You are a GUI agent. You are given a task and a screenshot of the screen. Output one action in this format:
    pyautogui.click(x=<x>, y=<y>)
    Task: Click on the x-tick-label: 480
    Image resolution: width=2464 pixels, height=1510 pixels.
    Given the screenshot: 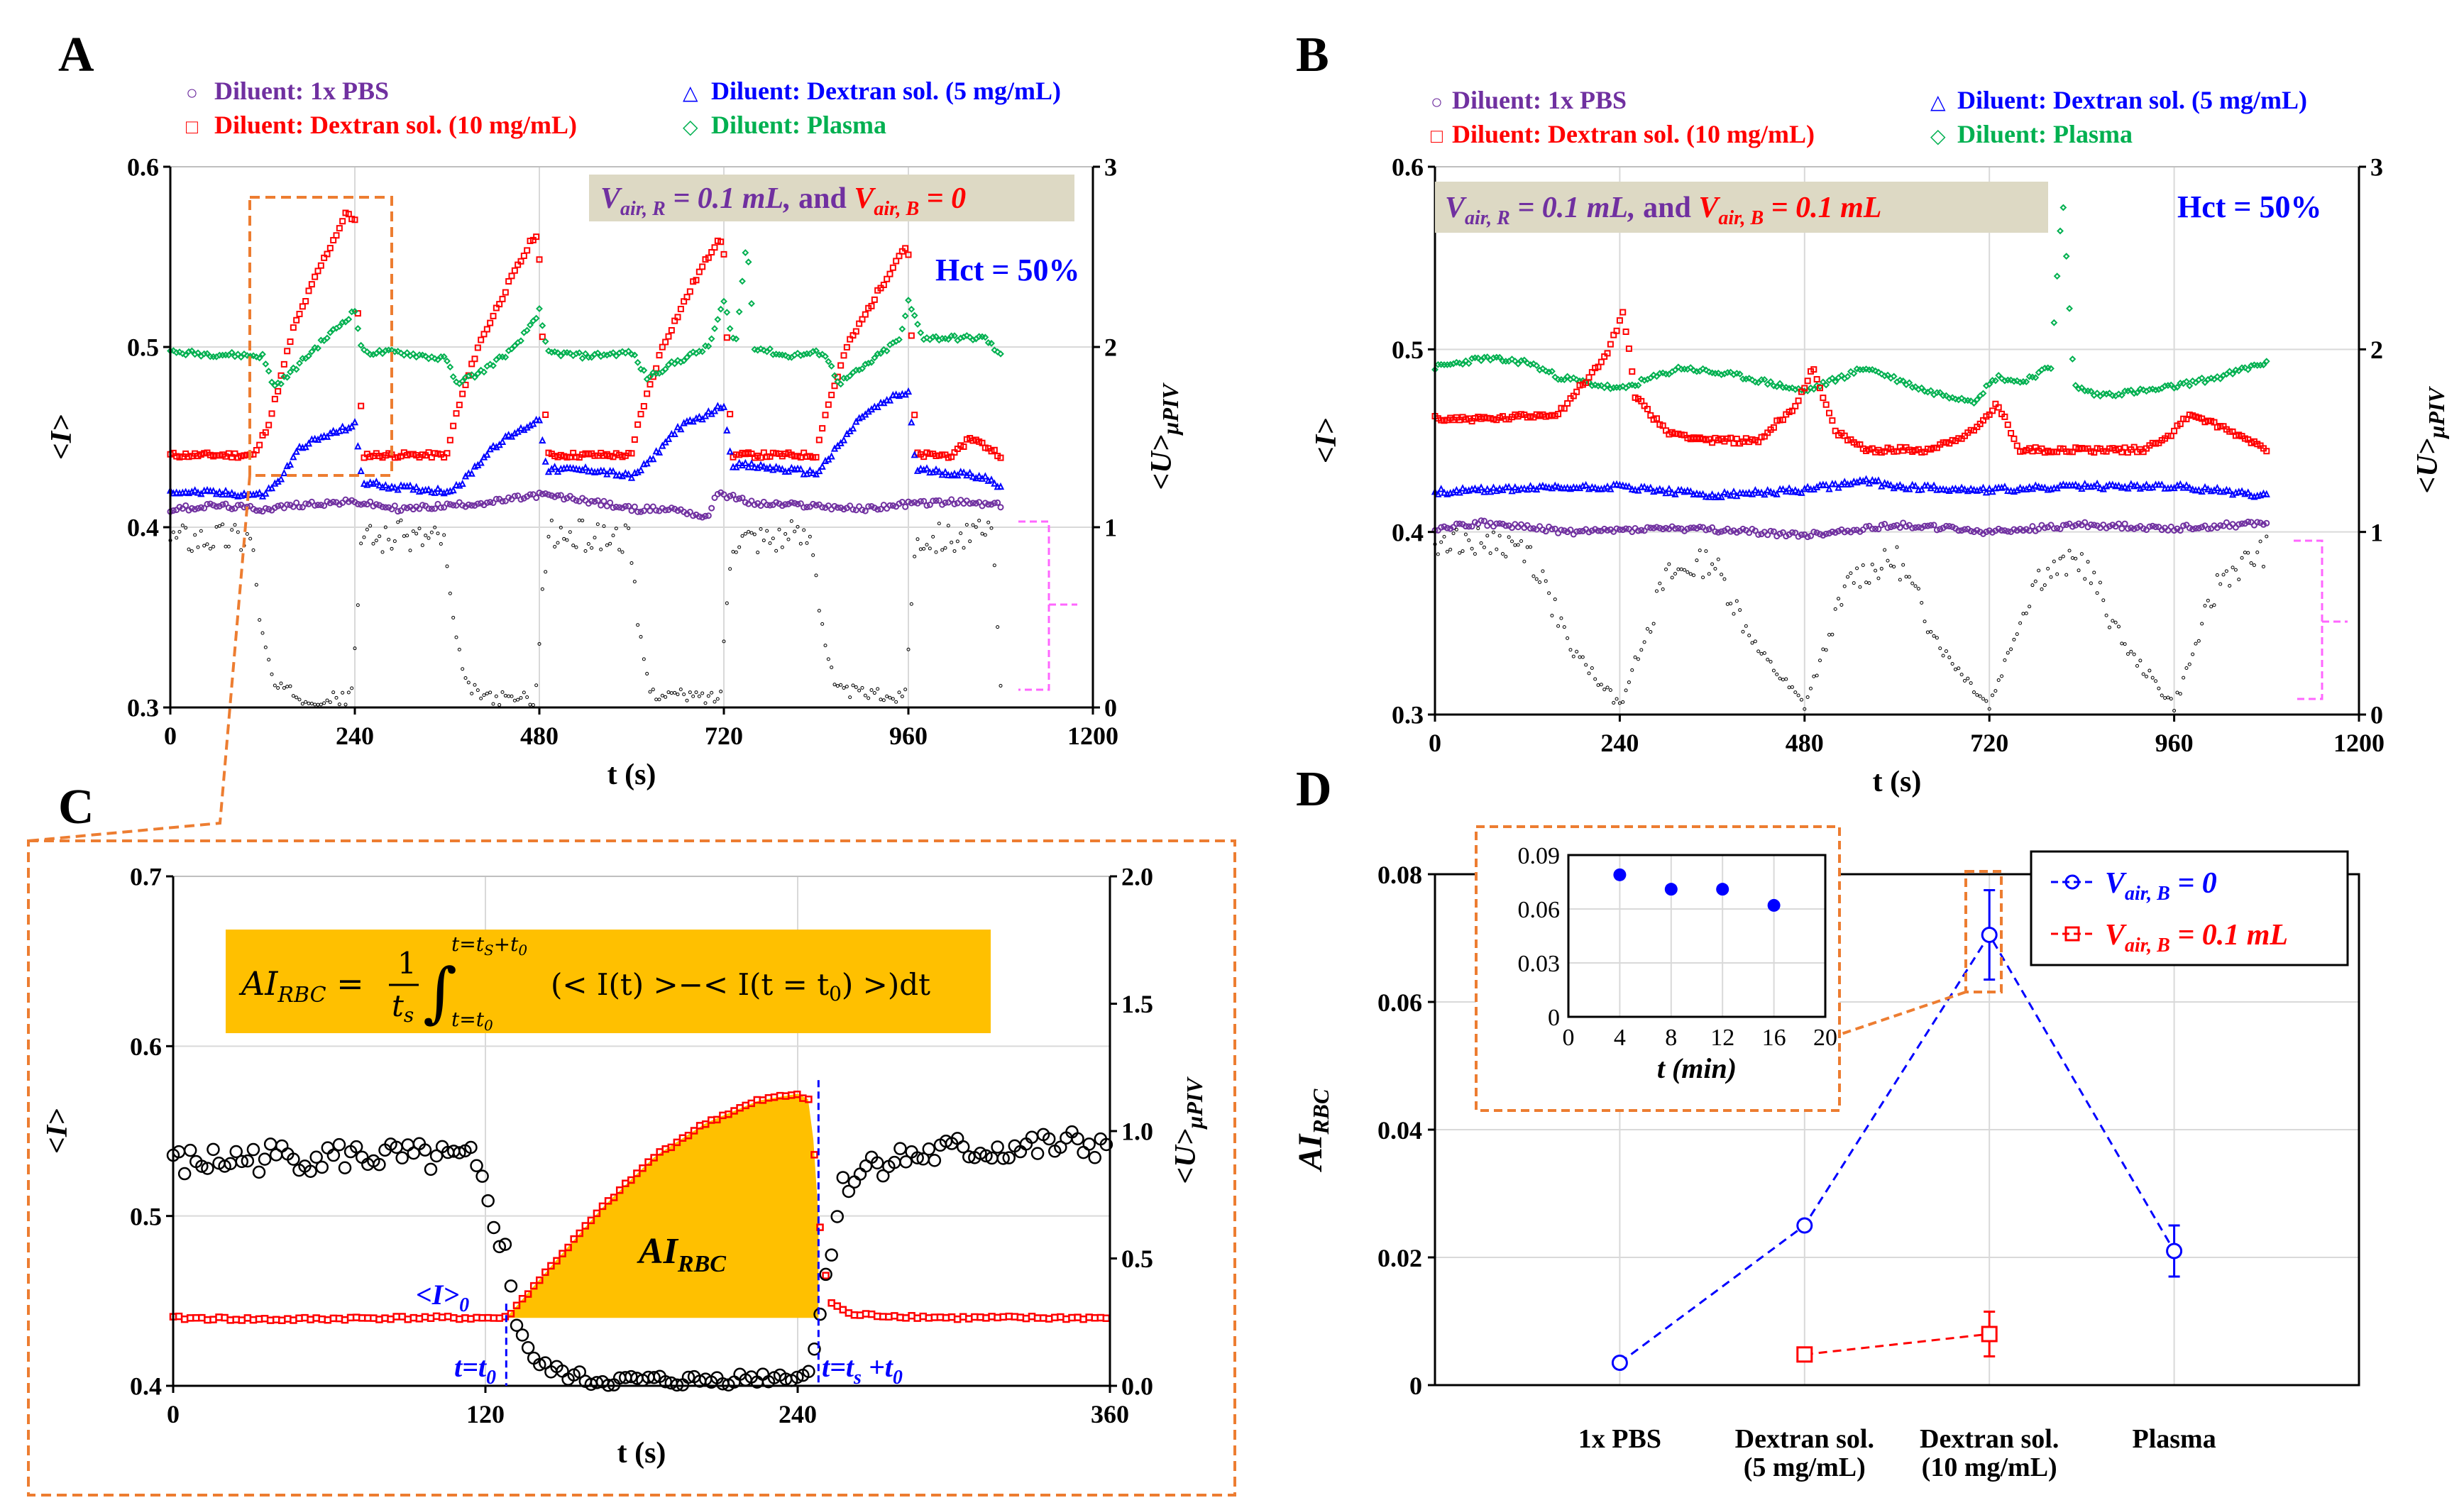 What is the action you would take?
    pyautogui.click(x=539, y=736)
    